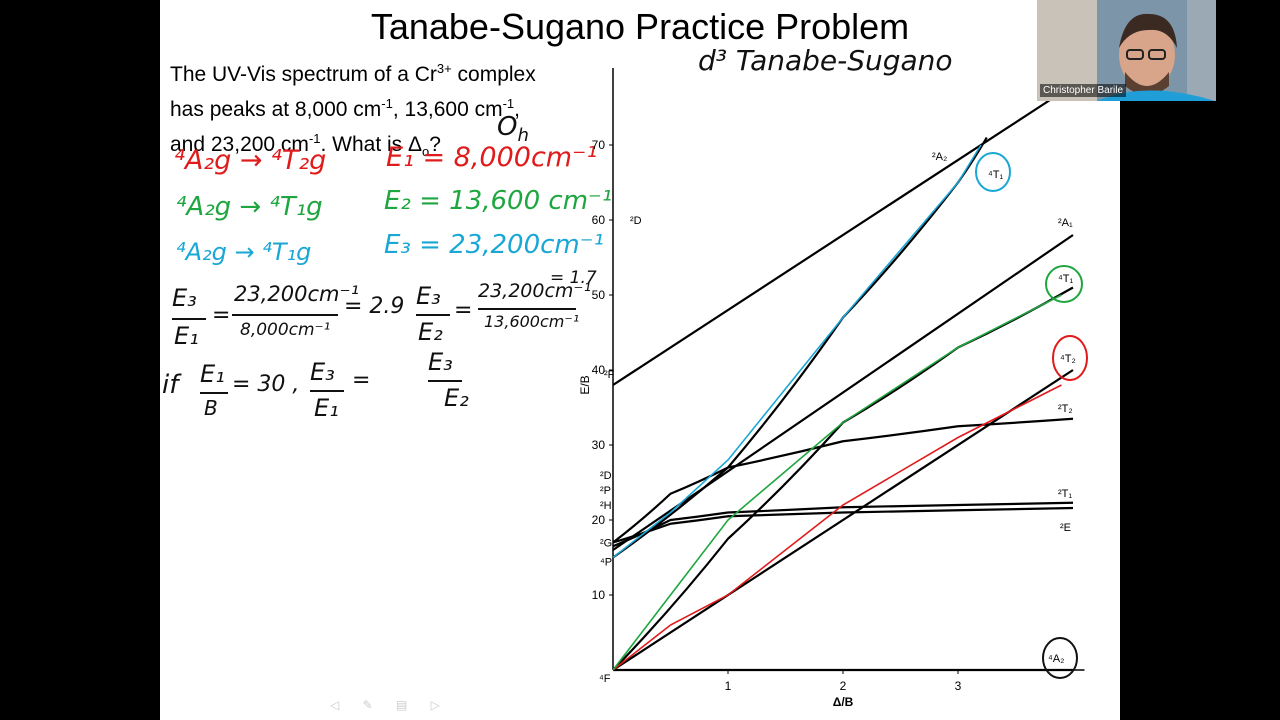 This screenshot has width=1280, height=720. I want to click on ratio1-num: 23,200cm⁻¹, so click(296, 294).